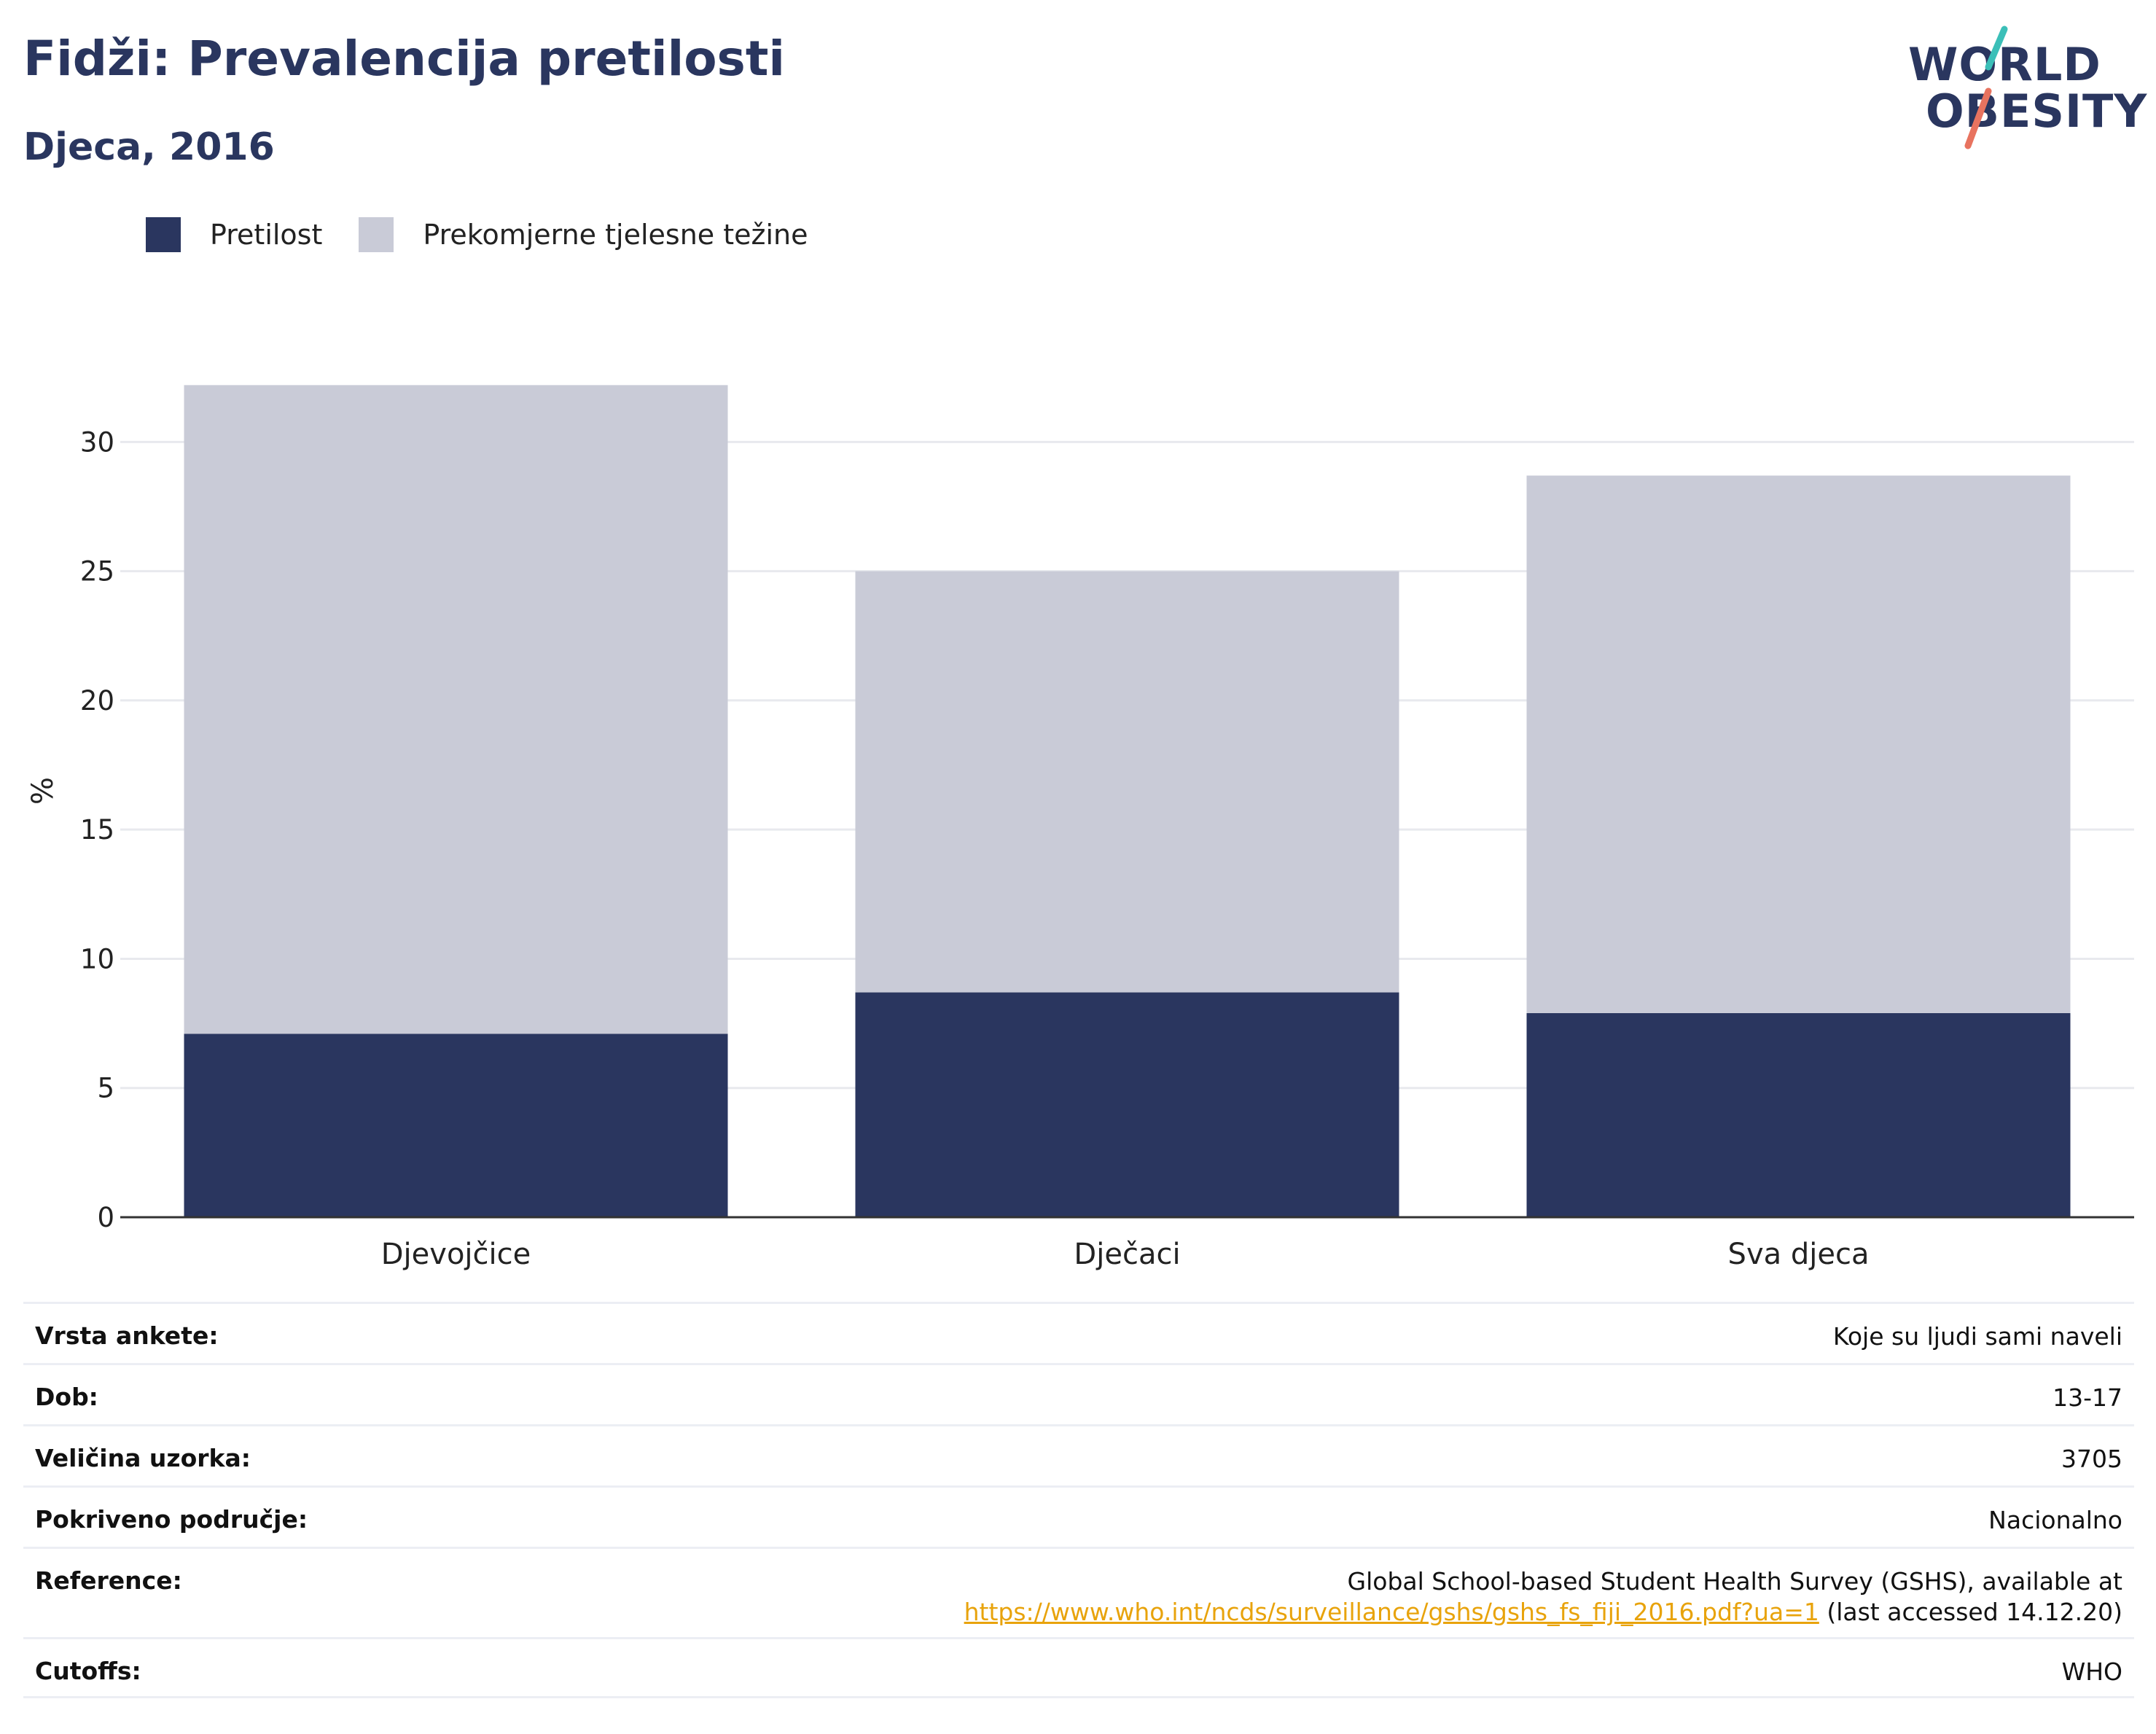  I want to click on y-tick-label: 5, so click(105, 1088).